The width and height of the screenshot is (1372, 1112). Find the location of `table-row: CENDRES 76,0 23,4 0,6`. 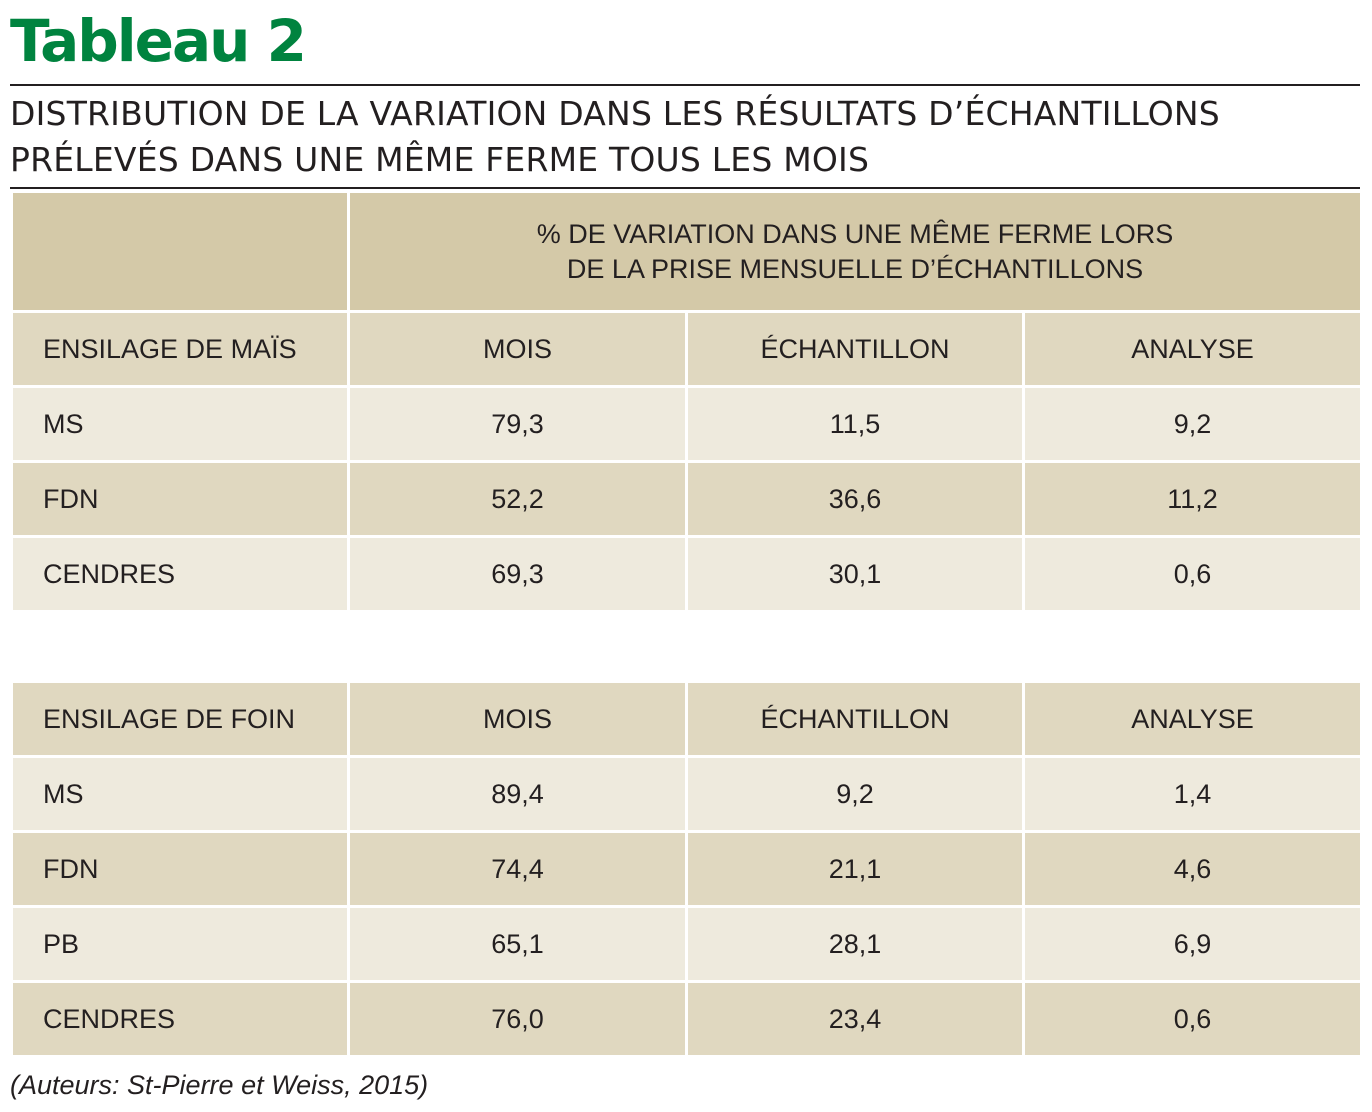

table-row: CENDRES 76,0 23,4 0,6 is located at coordinates (686, 1019).